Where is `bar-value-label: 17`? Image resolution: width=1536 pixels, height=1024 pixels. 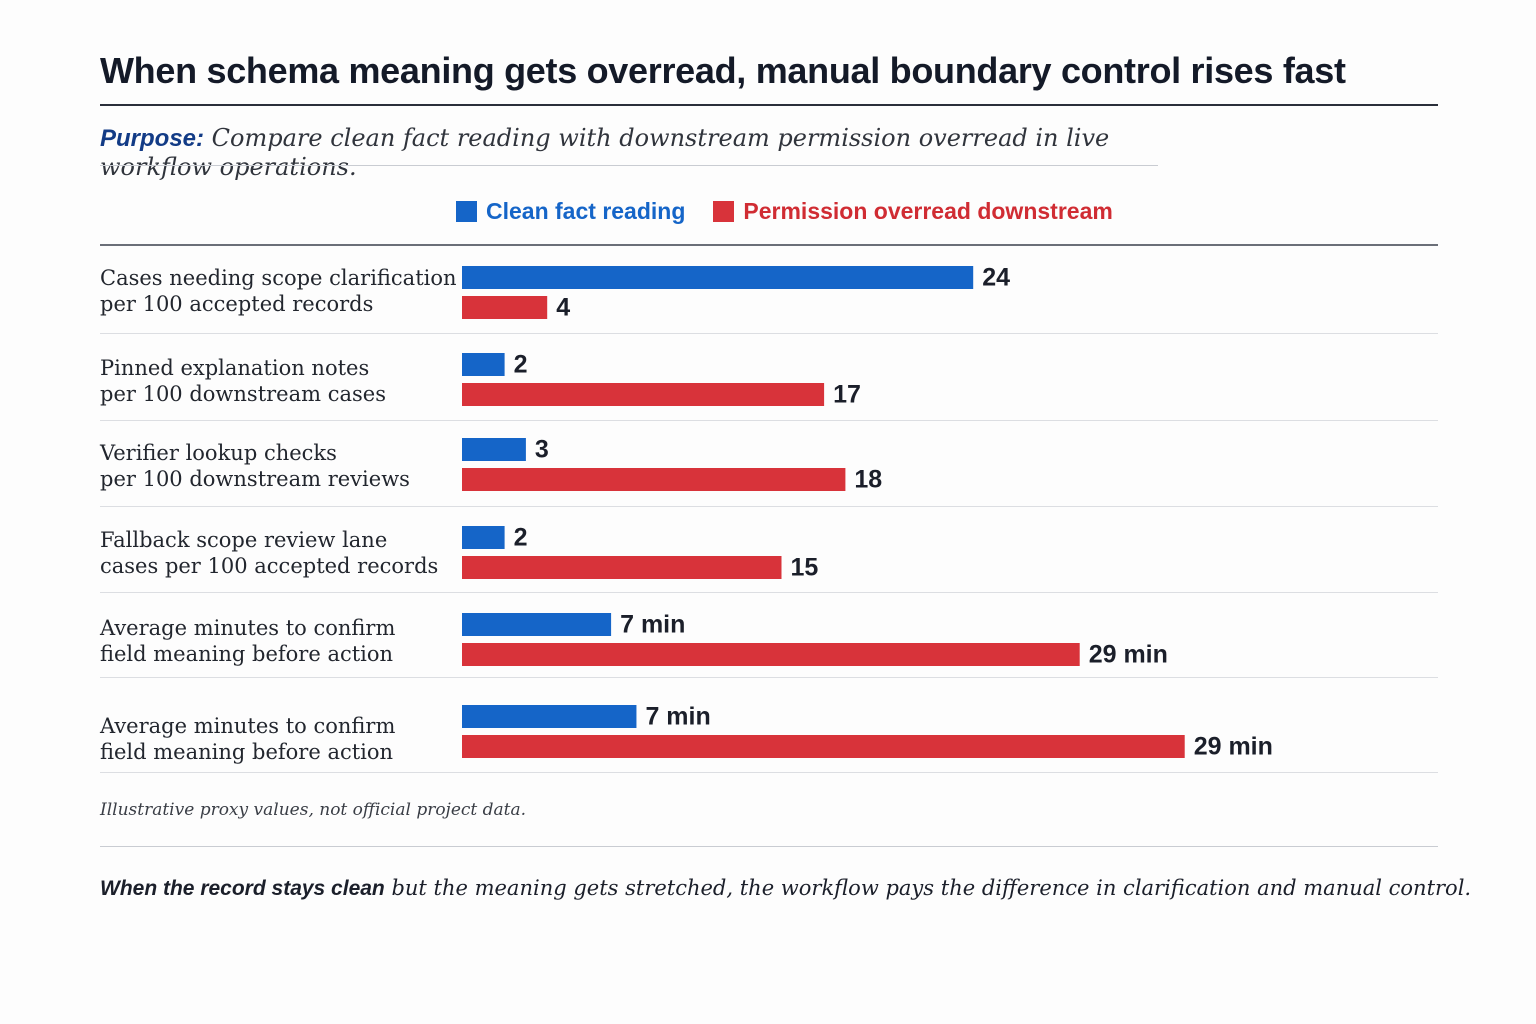 bar-value-label: 17 is located at coordinates (847, 395).